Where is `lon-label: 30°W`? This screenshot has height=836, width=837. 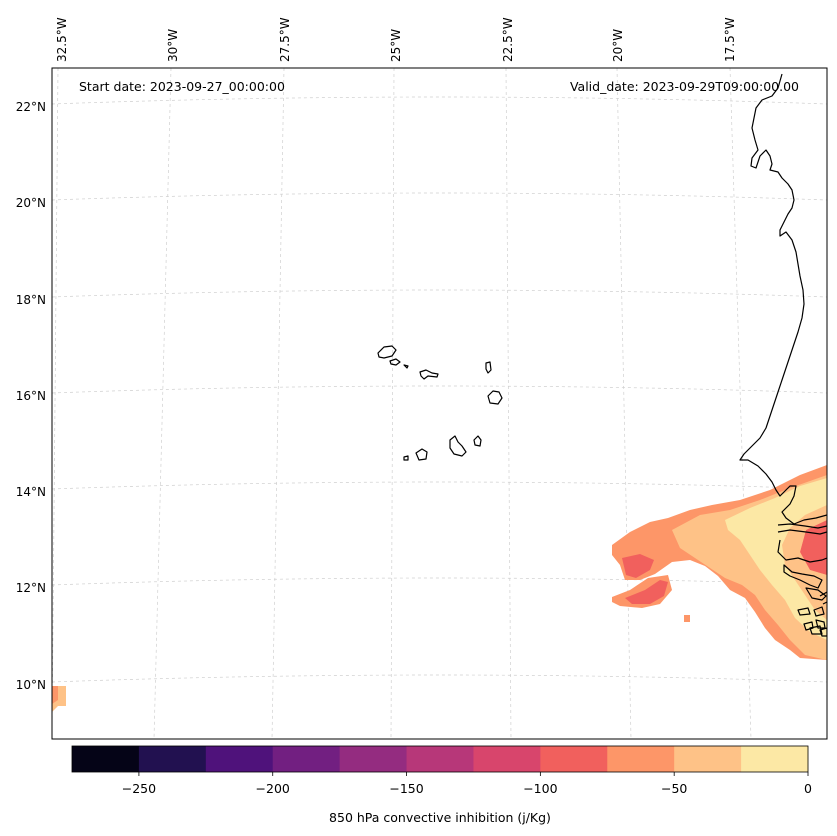
lon-label: 30°W is located at coordinates (173, 45).